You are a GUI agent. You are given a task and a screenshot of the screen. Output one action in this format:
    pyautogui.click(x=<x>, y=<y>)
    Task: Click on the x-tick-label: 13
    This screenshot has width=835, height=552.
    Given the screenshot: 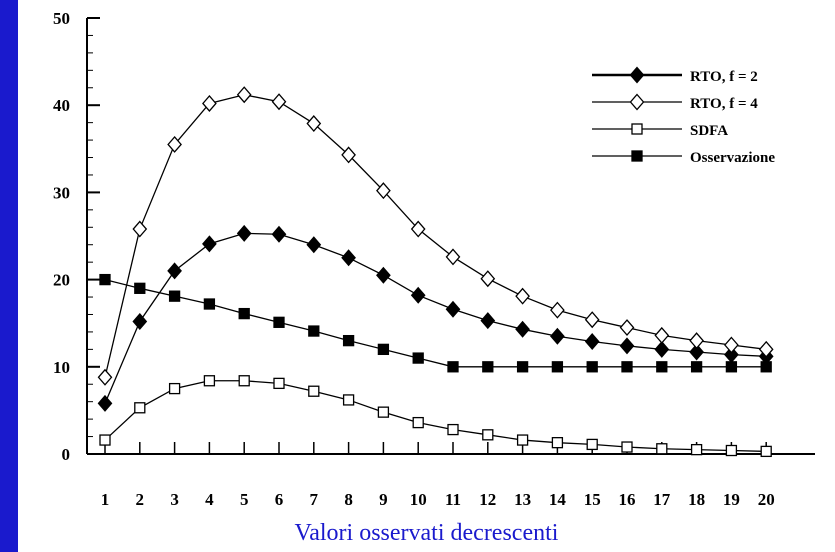 What is the action you would take?
    pyautogui.click(x=522, y=499)
    